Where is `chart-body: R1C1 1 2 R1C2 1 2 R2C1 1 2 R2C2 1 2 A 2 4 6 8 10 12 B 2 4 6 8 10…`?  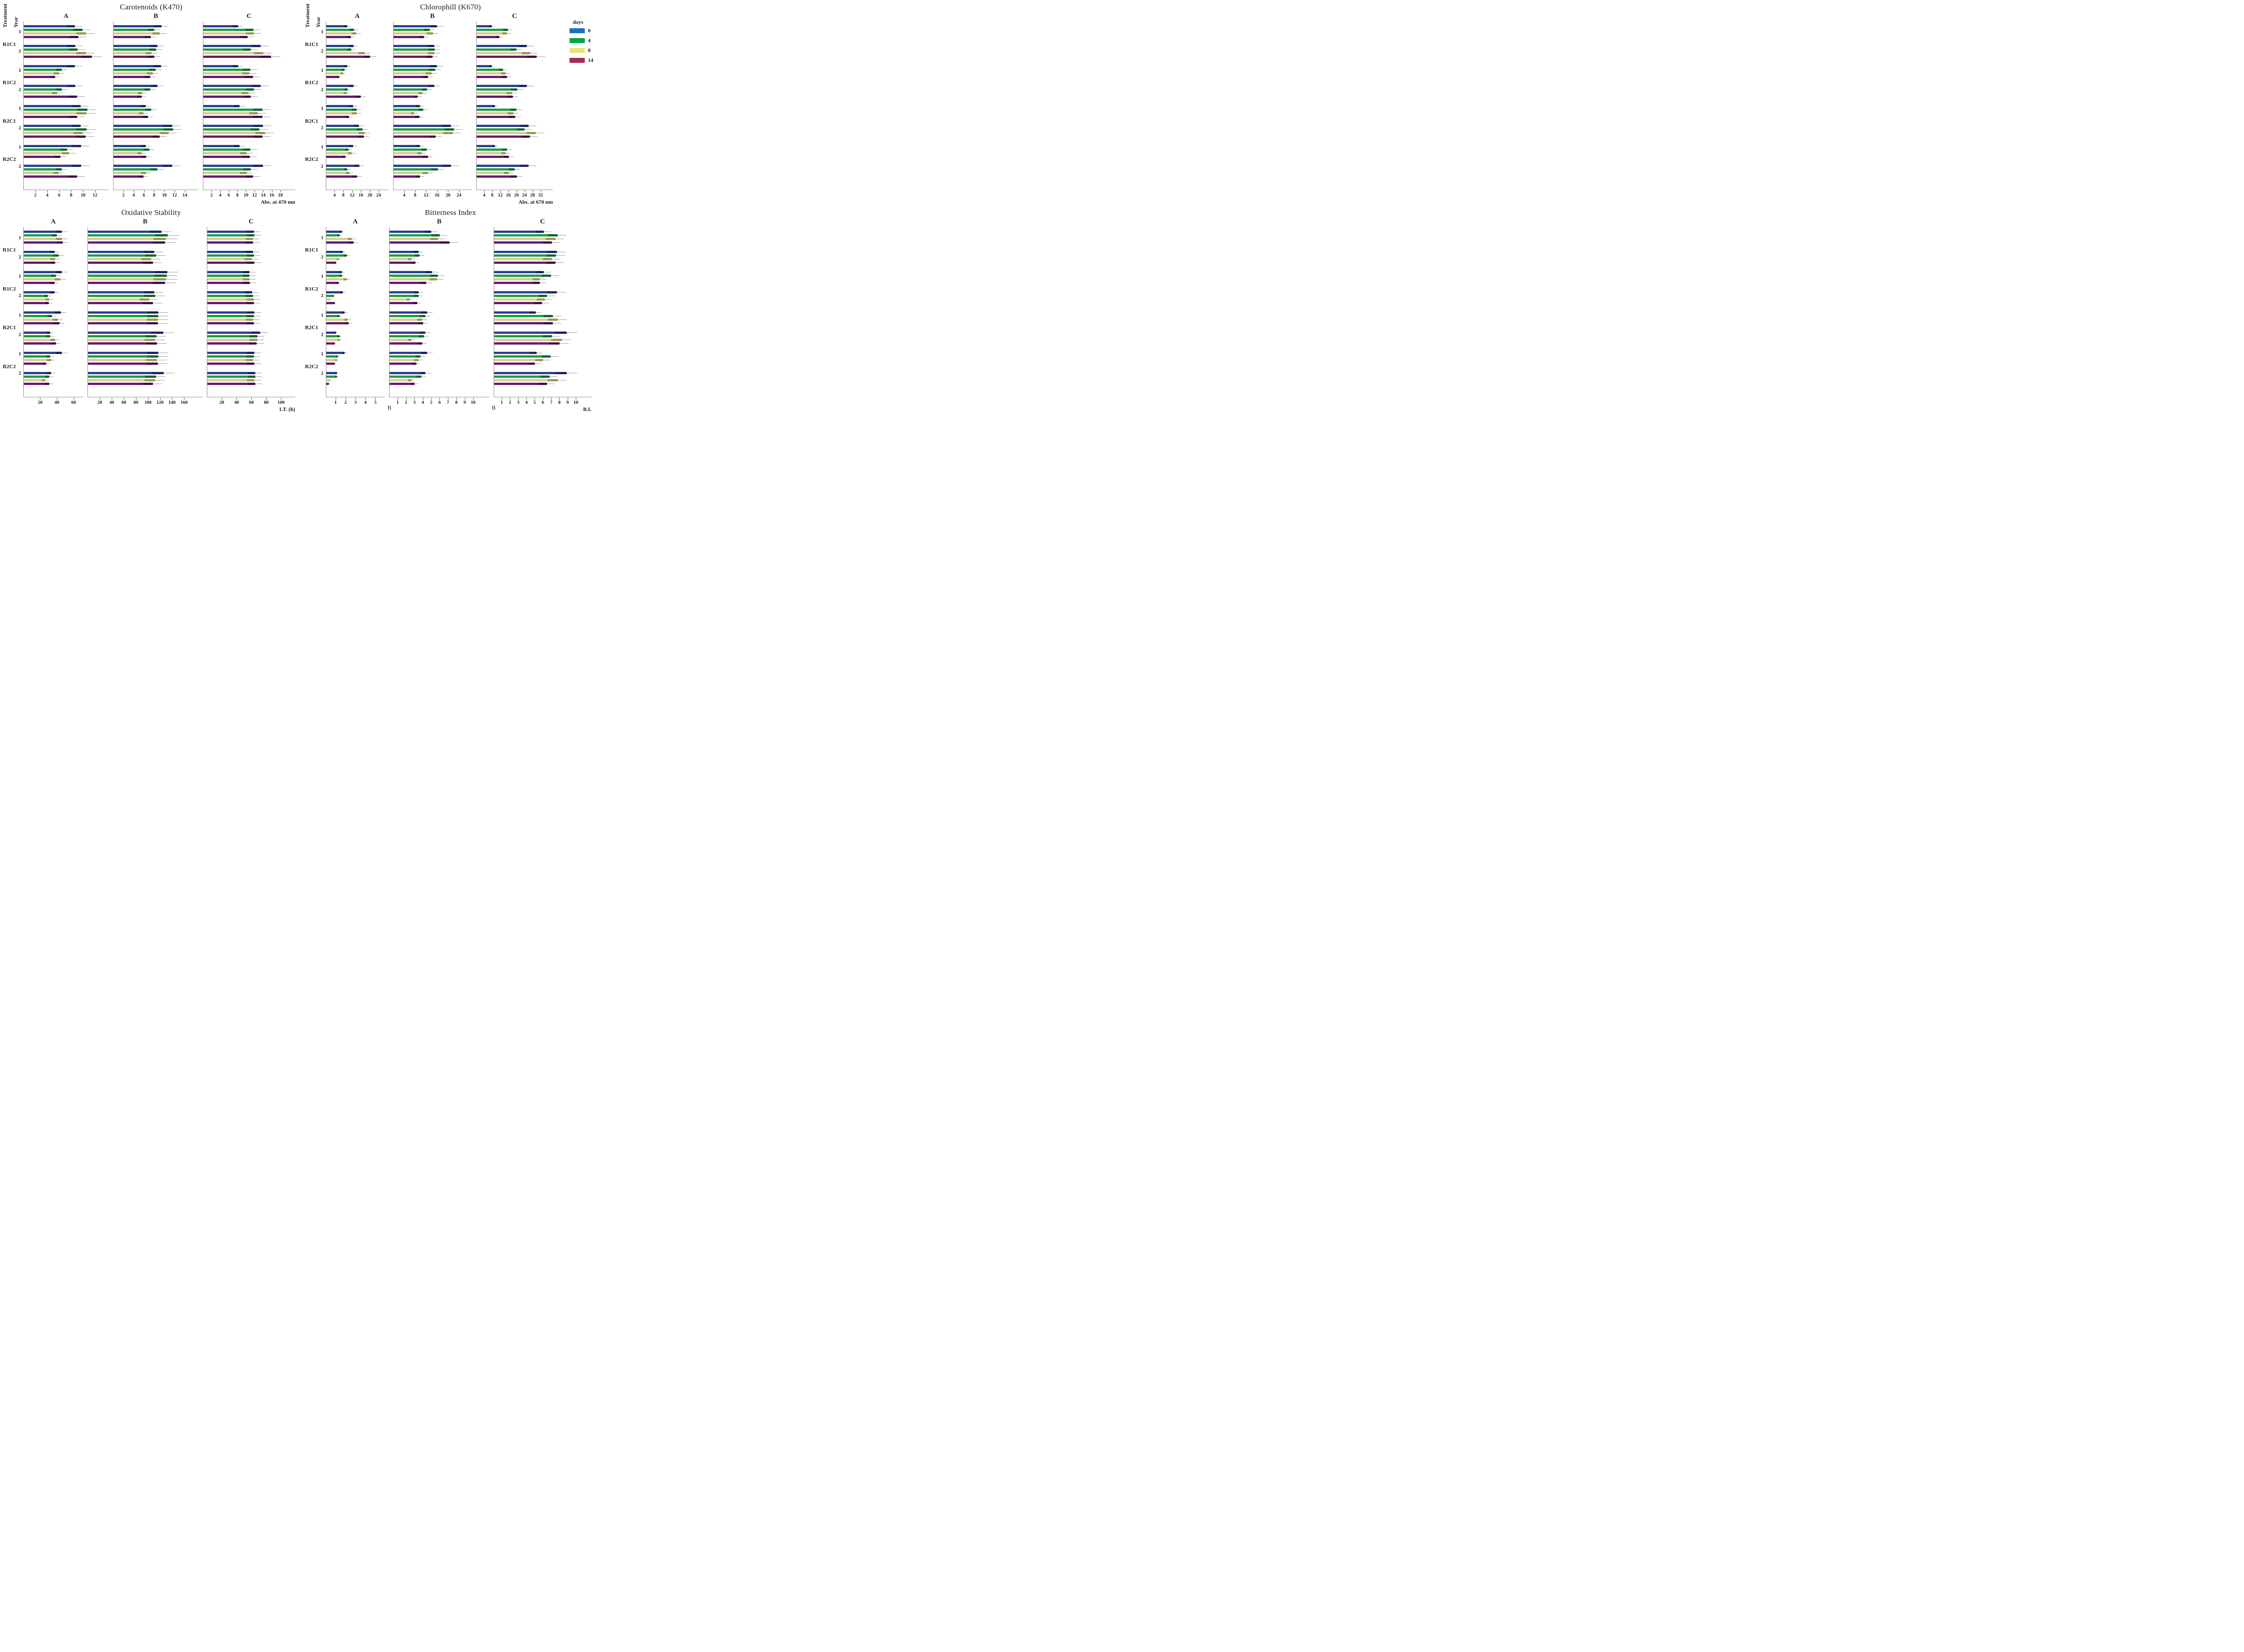
chart-body: R1C1 1 2 R1C2 1 2 R2C1 1 2 R2C2 1 2 A 2 4 6 8 10 12 B 2 4 6 8 10… is located at coordinates (151, 108).